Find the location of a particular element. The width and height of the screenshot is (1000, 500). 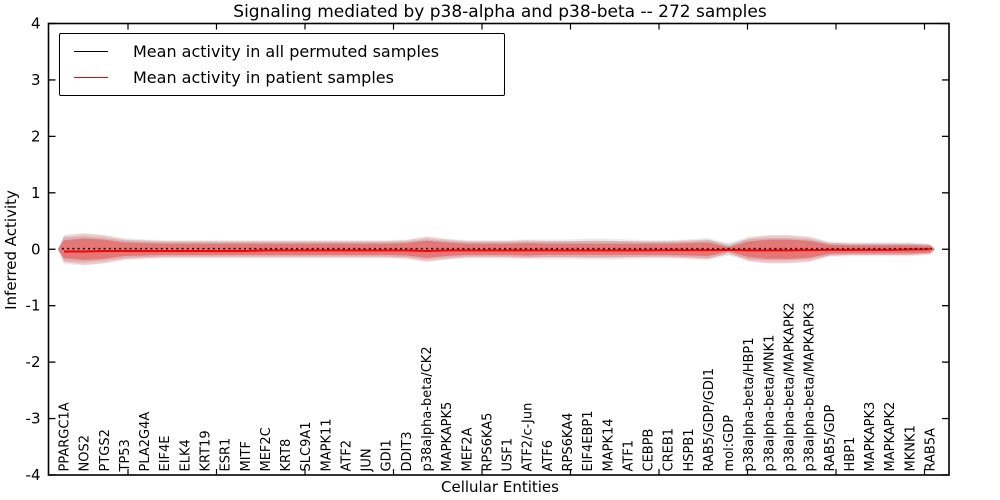

x-tick-label: GDI1 is located at coordinates (387, 455).